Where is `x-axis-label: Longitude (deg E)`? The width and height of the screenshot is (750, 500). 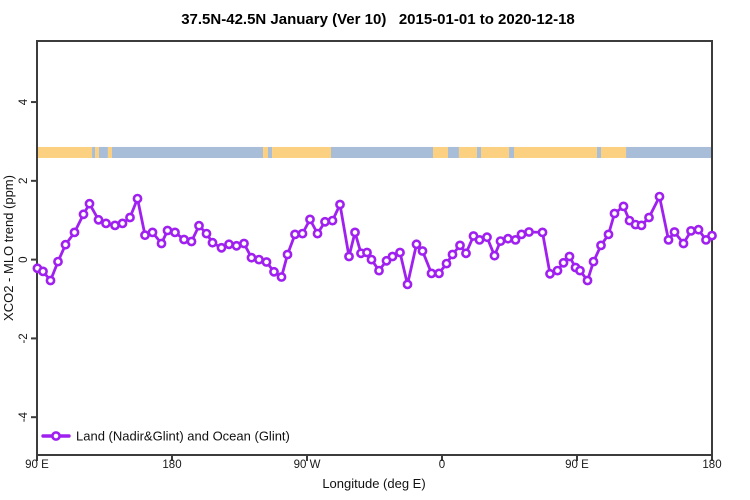
x-axis-label: Longitude (deg E) is located at coordinates (373, 483).